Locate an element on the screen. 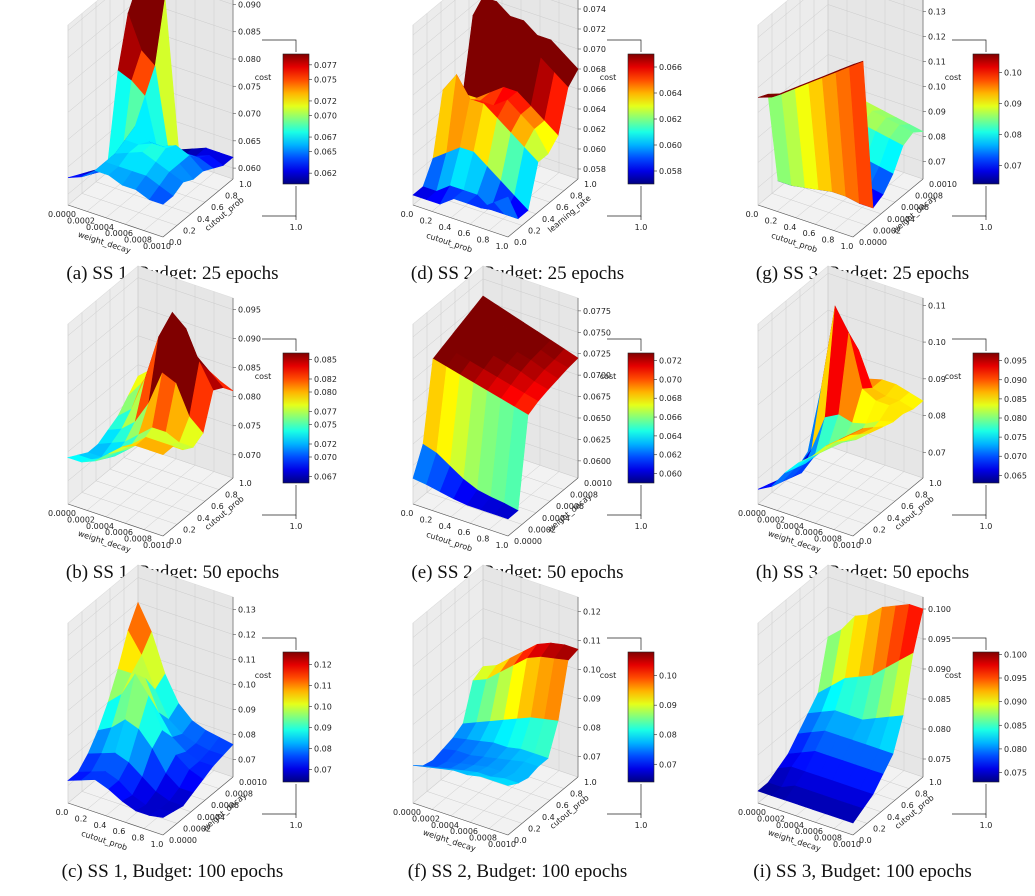  colorbar-tick-label: 0.067 is located at coordinates (325, 477).